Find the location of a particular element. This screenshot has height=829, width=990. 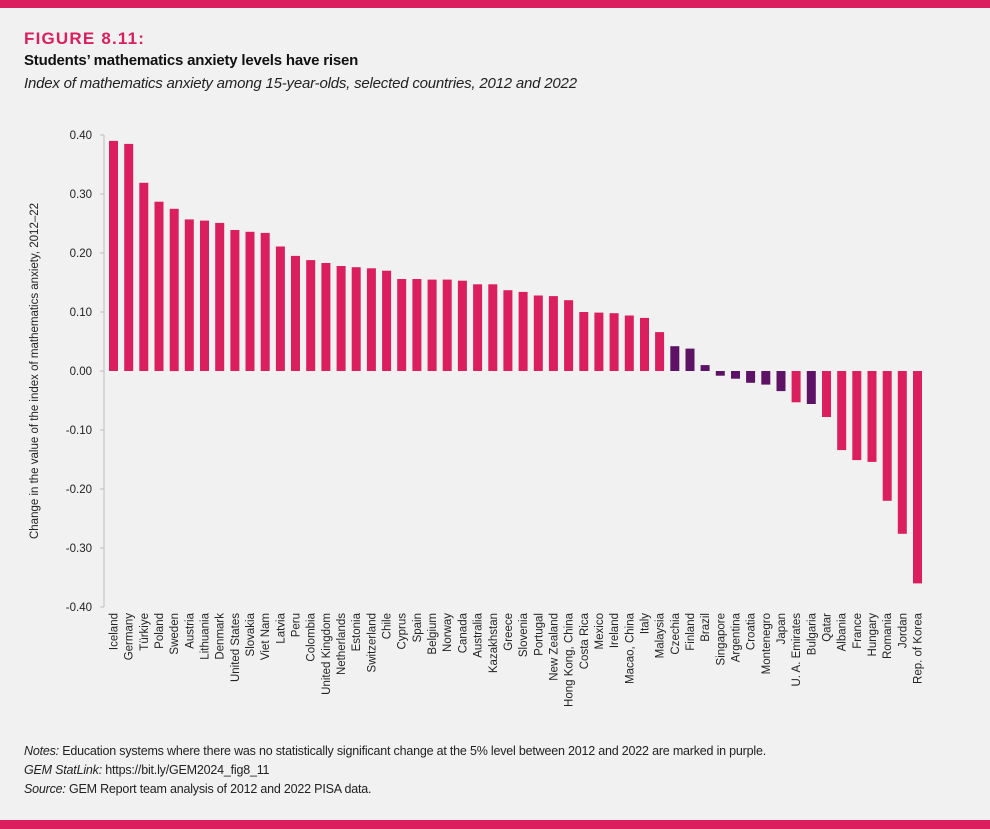

x-tick-label: Australia is located at coordinates (479, 634).